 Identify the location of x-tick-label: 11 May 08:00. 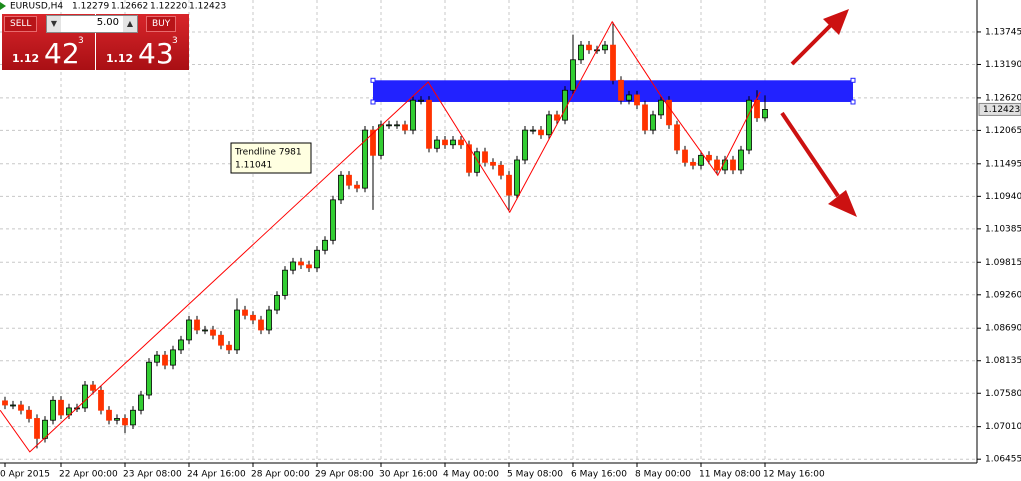
(730, 475).